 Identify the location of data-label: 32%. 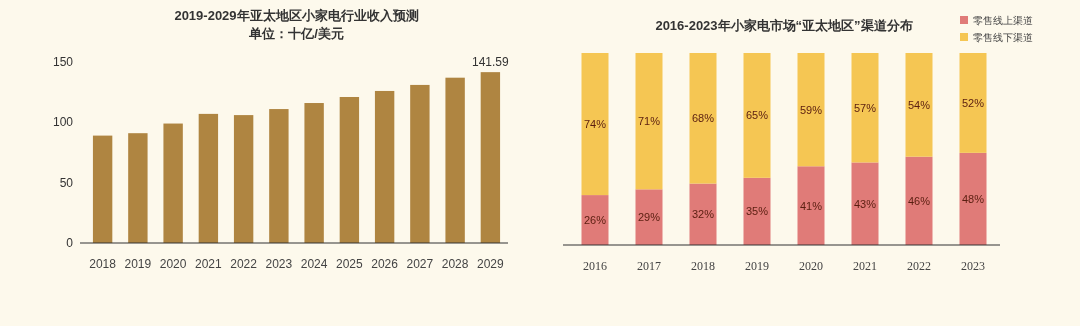
(703, 214).